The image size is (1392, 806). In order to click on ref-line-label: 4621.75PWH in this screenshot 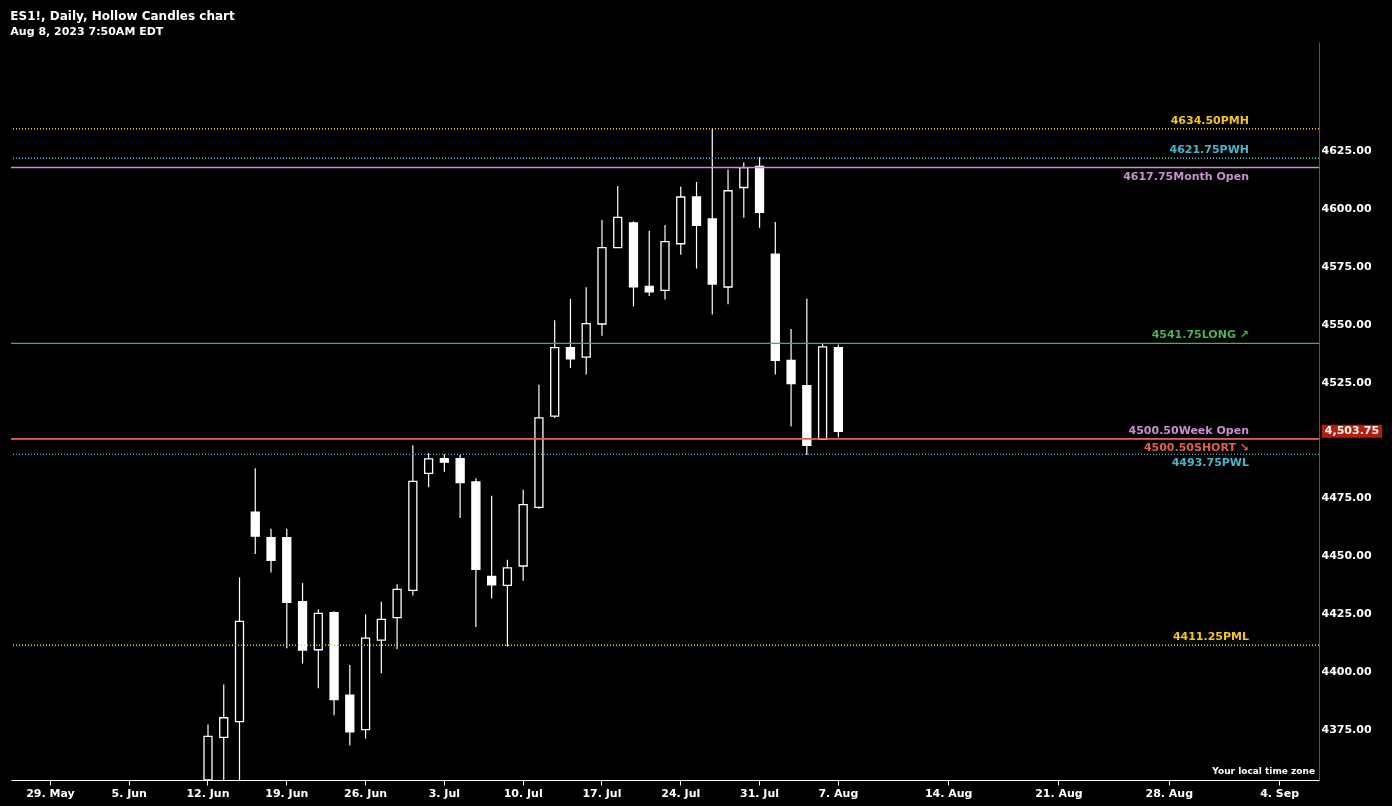, I will do `click(1209, 150)`.